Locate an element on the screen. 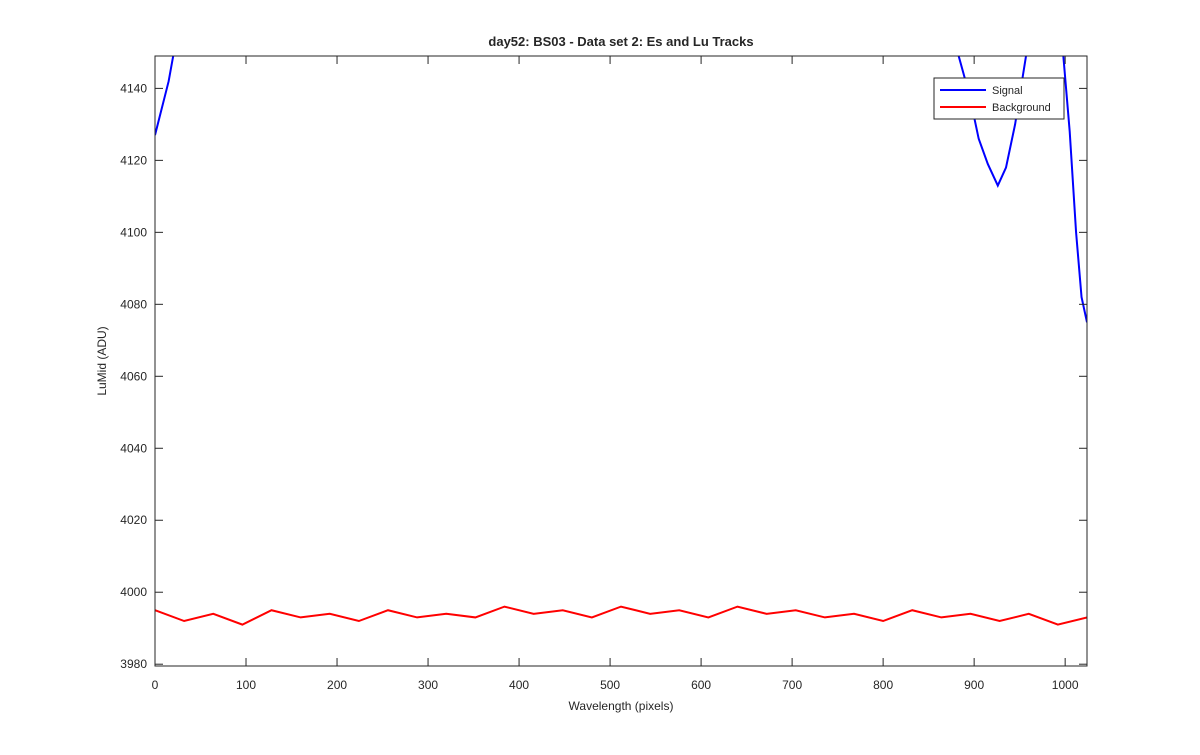 The height and width of the screenshot is (755, 1200). y-tick-label: 3980 is located at coordinates (133, 664).